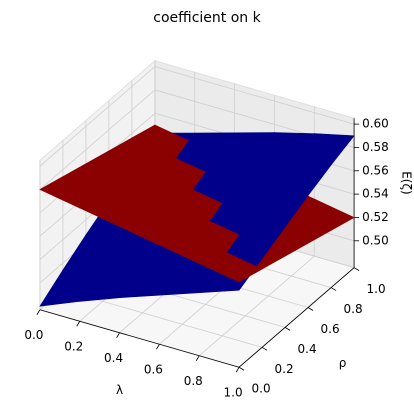 The width and height of the screenshot is (414, 420). I want to click on z-axis-label: E(ζ), so click(407, 182).